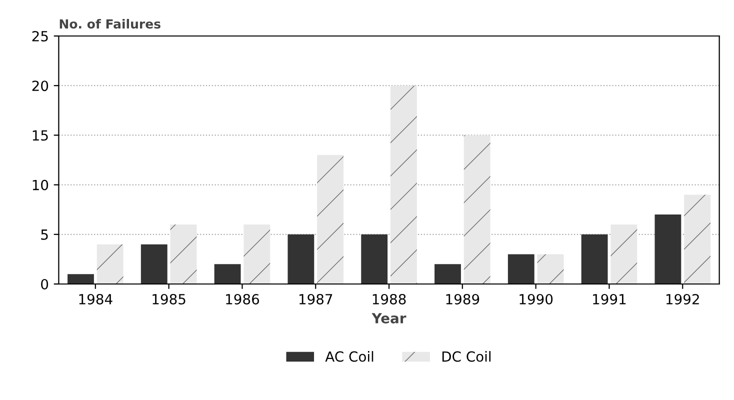 The height and width of the screenshot is (400, 734). Describe the element at coordinates (389, 299) in the screenshot. I see `x-tick-label: 1988` at that location.